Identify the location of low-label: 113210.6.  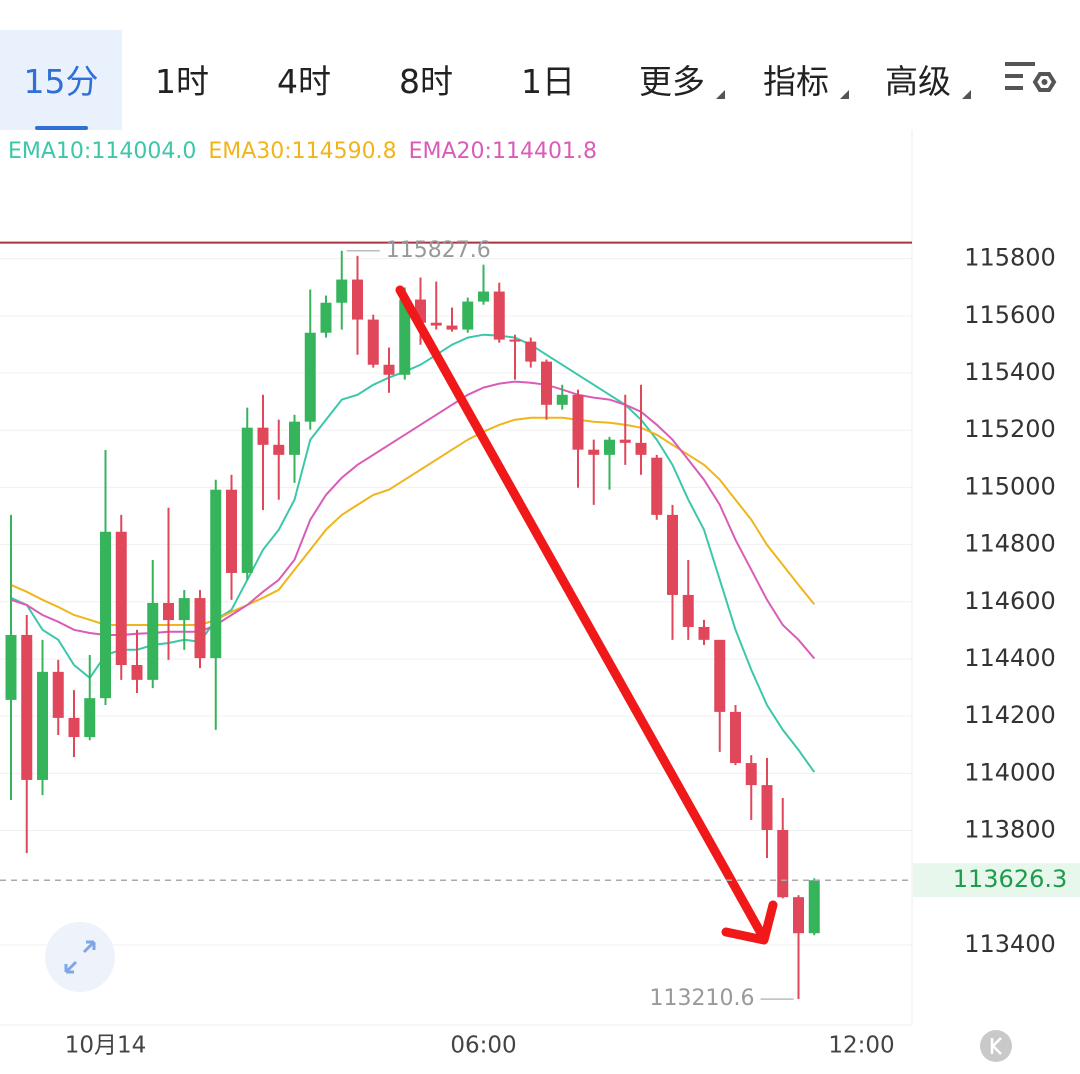
(702, 998).